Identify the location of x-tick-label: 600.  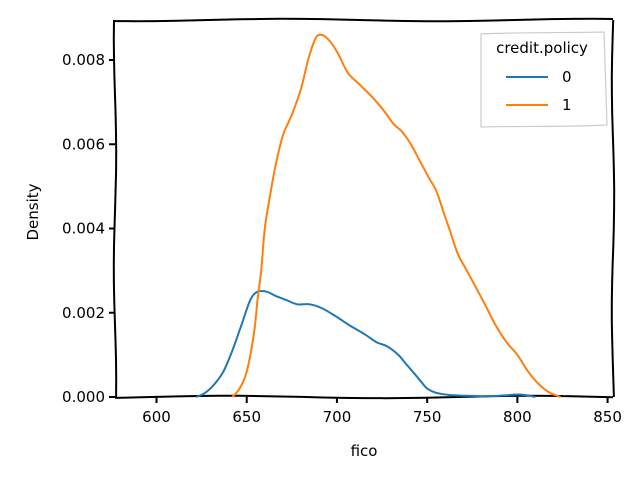
(156, 417).